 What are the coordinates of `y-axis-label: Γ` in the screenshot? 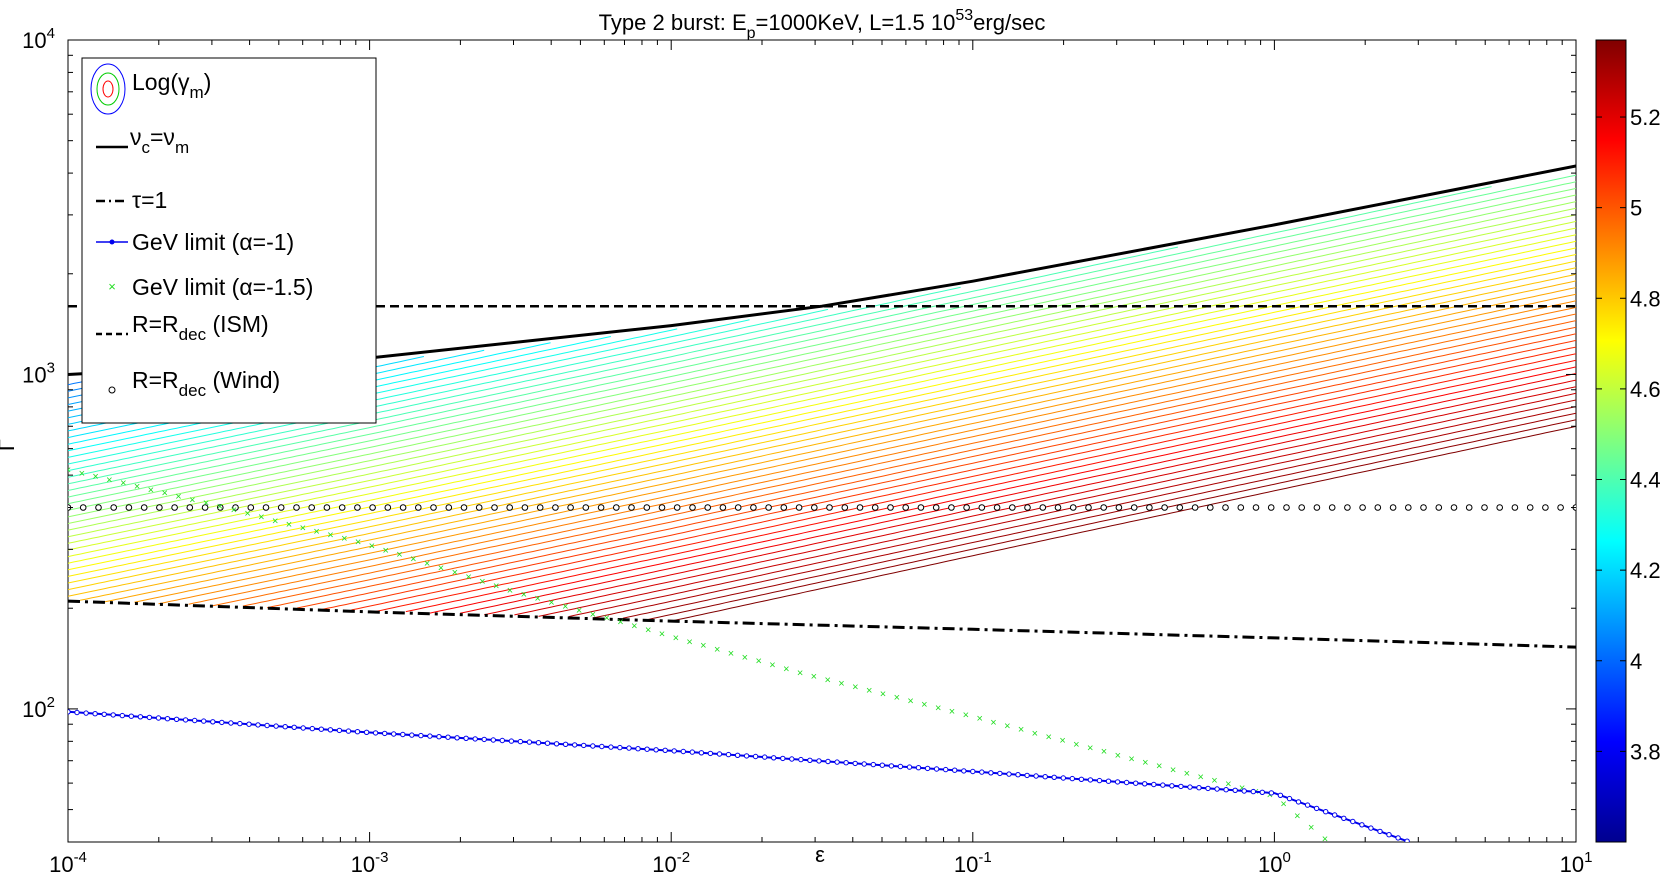 It's located at (9, 445).